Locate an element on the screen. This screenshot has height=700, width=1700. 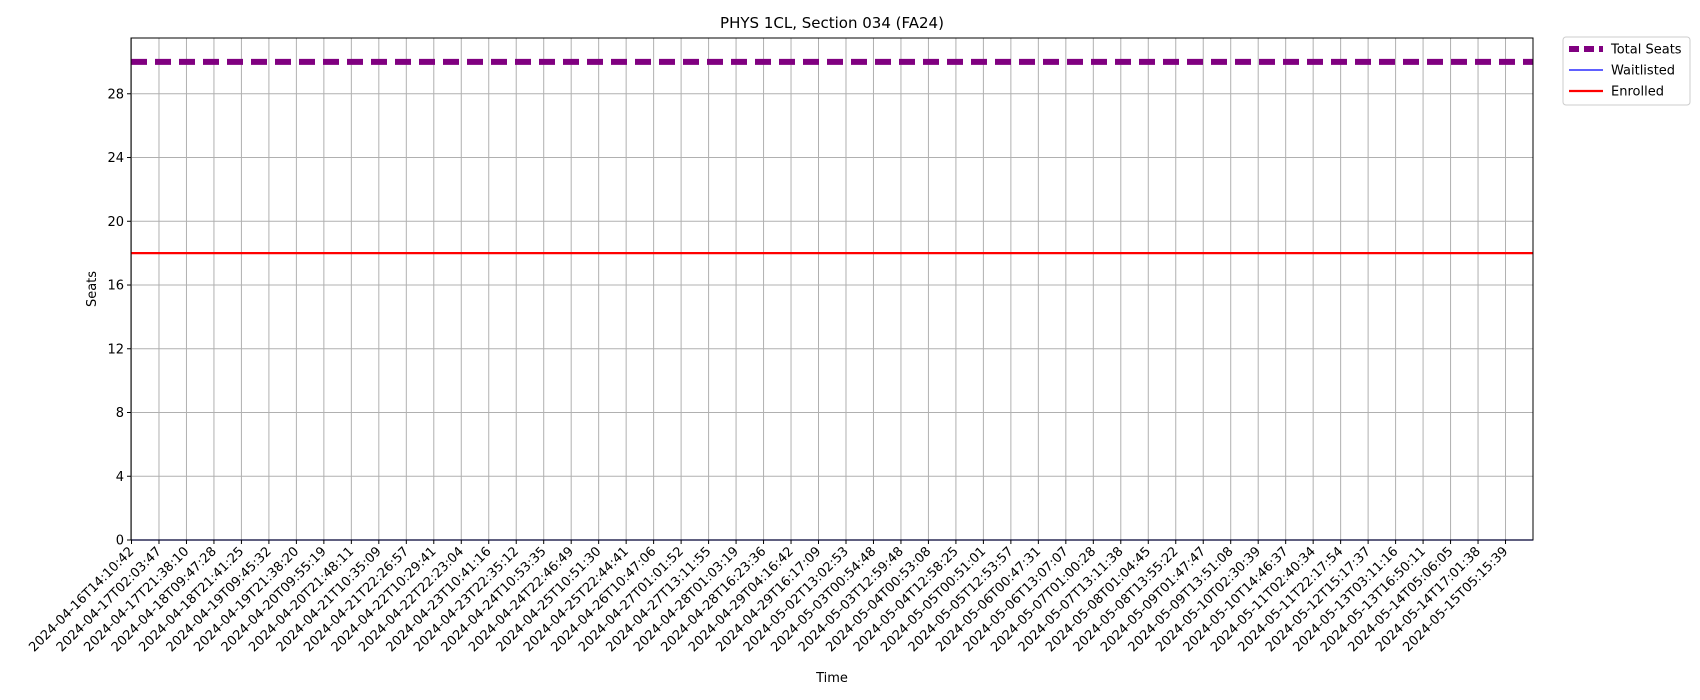
legend-label: Waitlisted is located at coordinates (1643, 71).